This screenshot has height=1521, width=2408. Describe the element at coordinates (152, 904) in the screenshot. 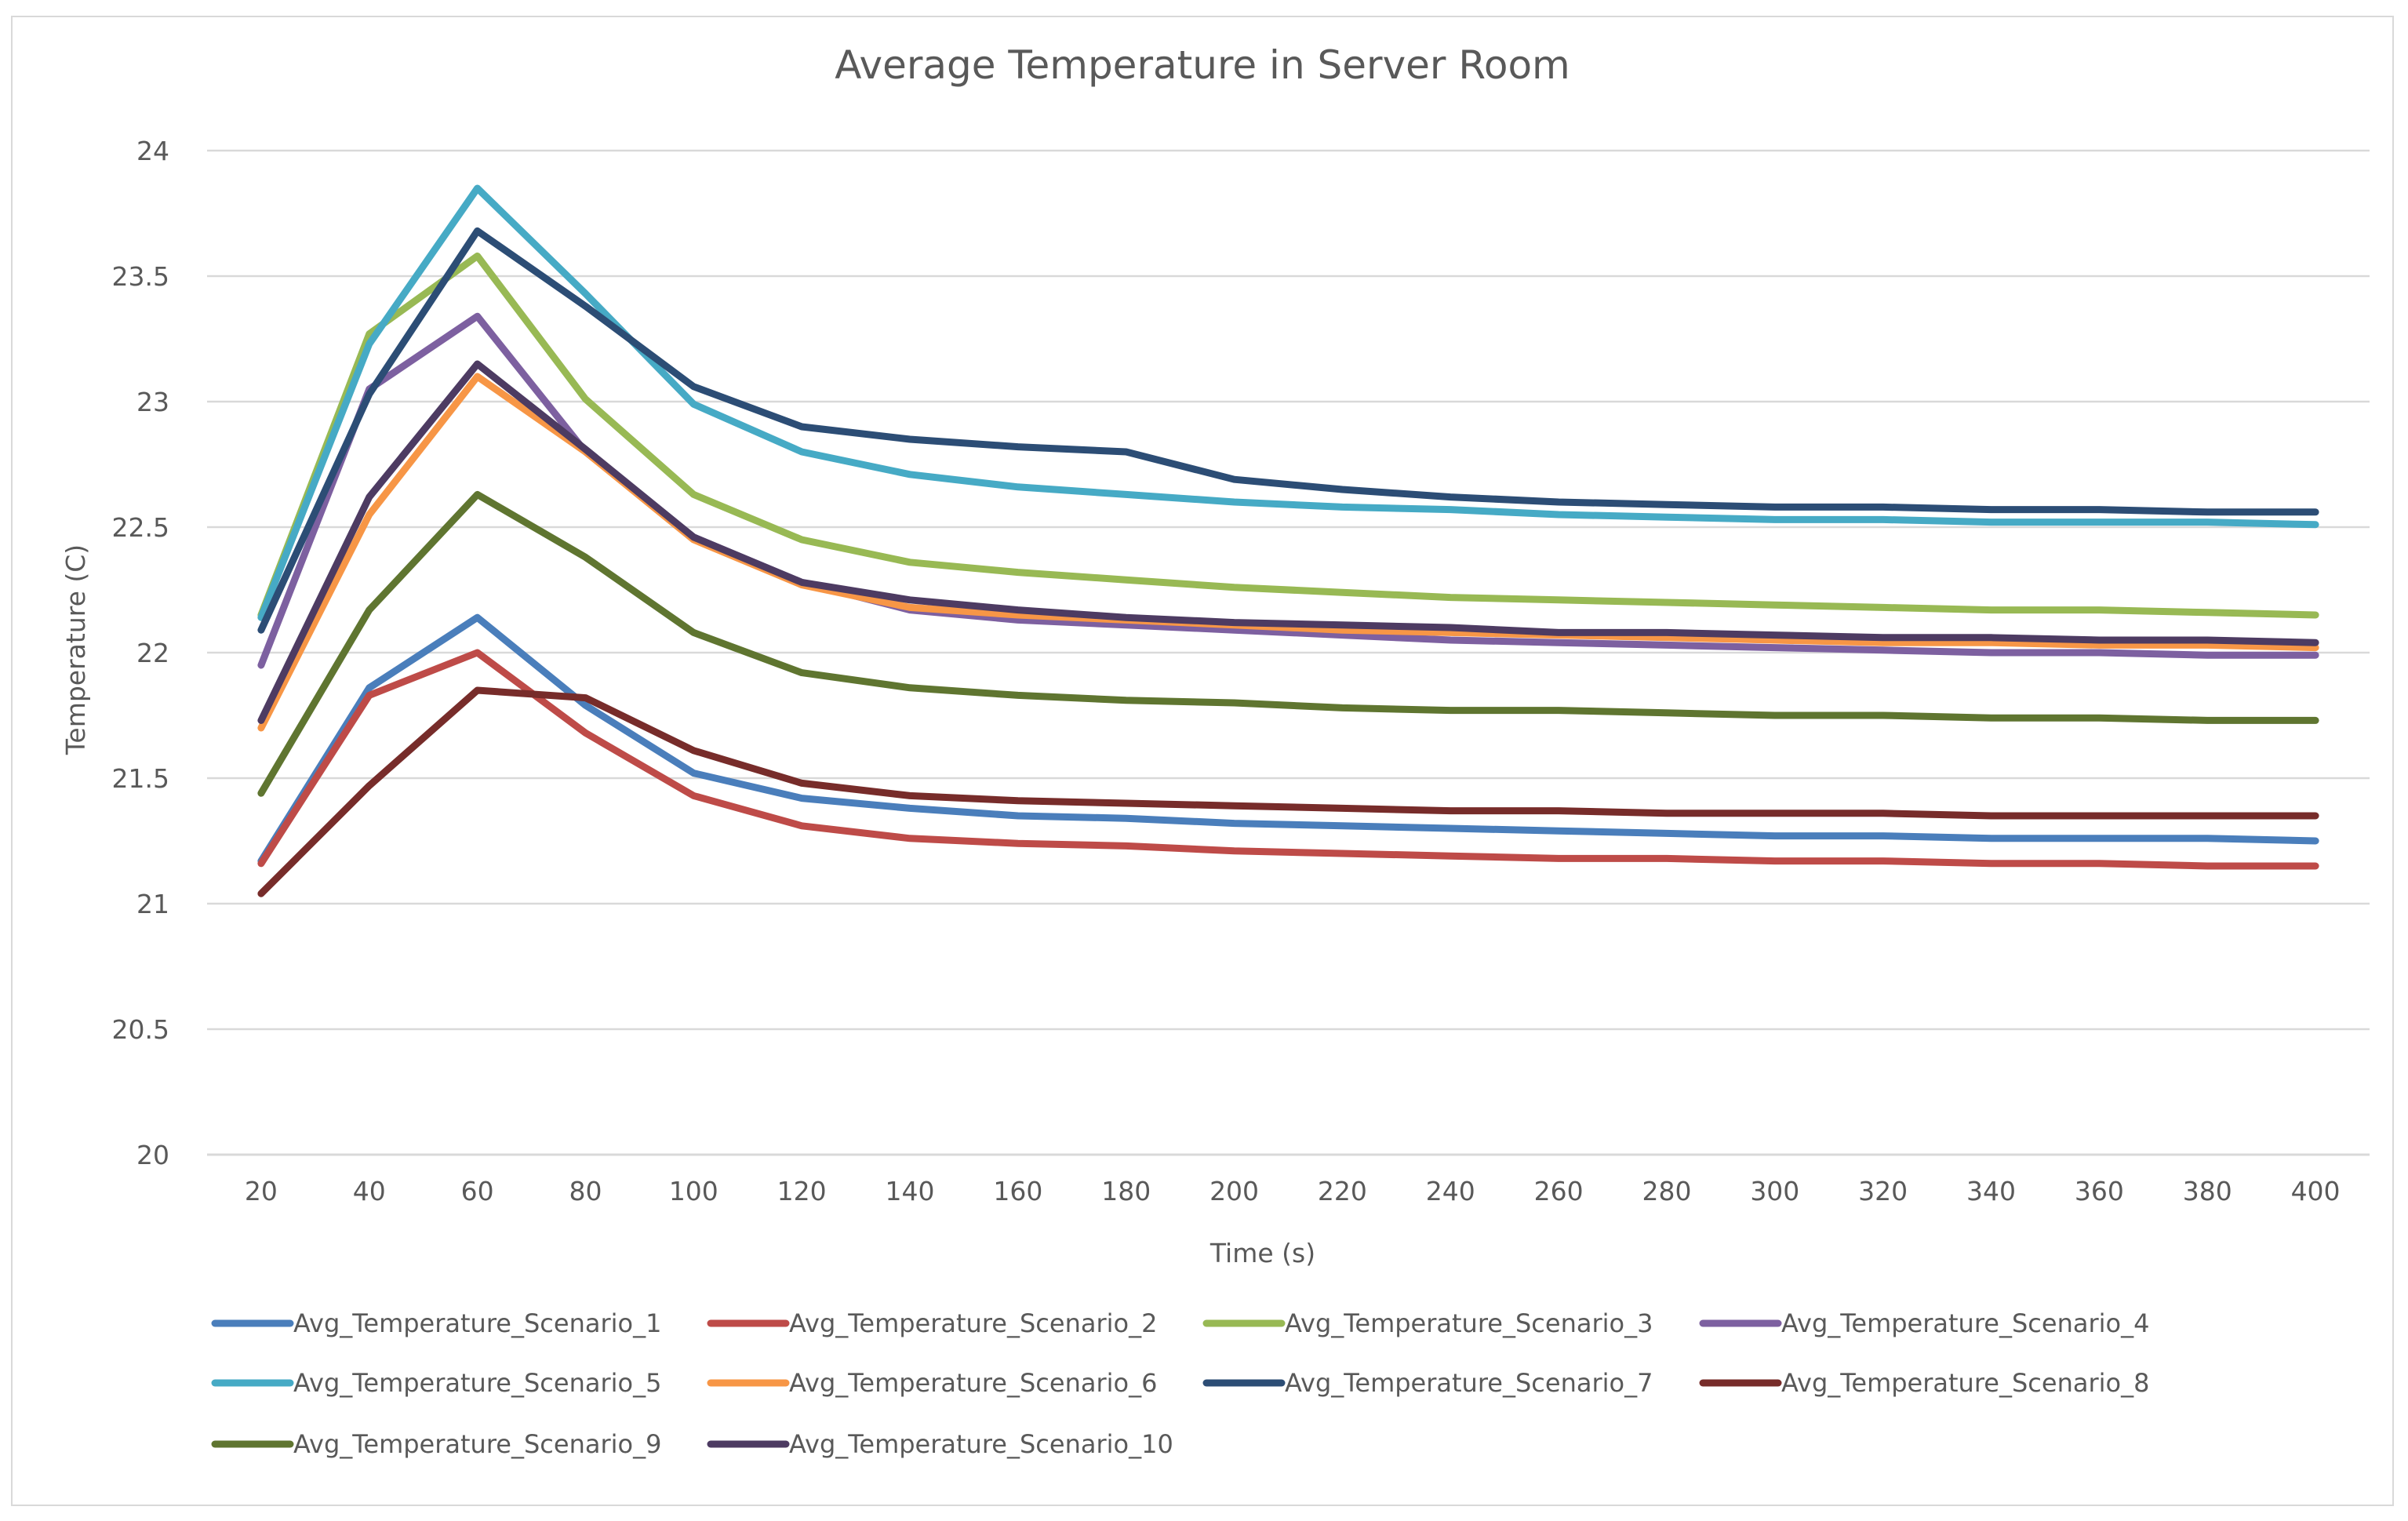

I see `y-tick-label: 21` at that location.